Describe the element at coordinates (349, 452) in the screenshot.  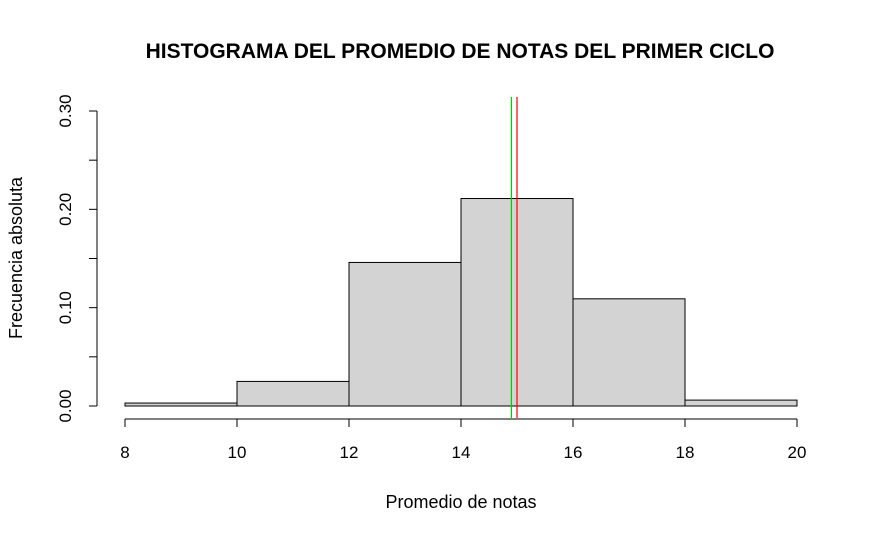
I see `x-tick-label-2: 12` at that location.